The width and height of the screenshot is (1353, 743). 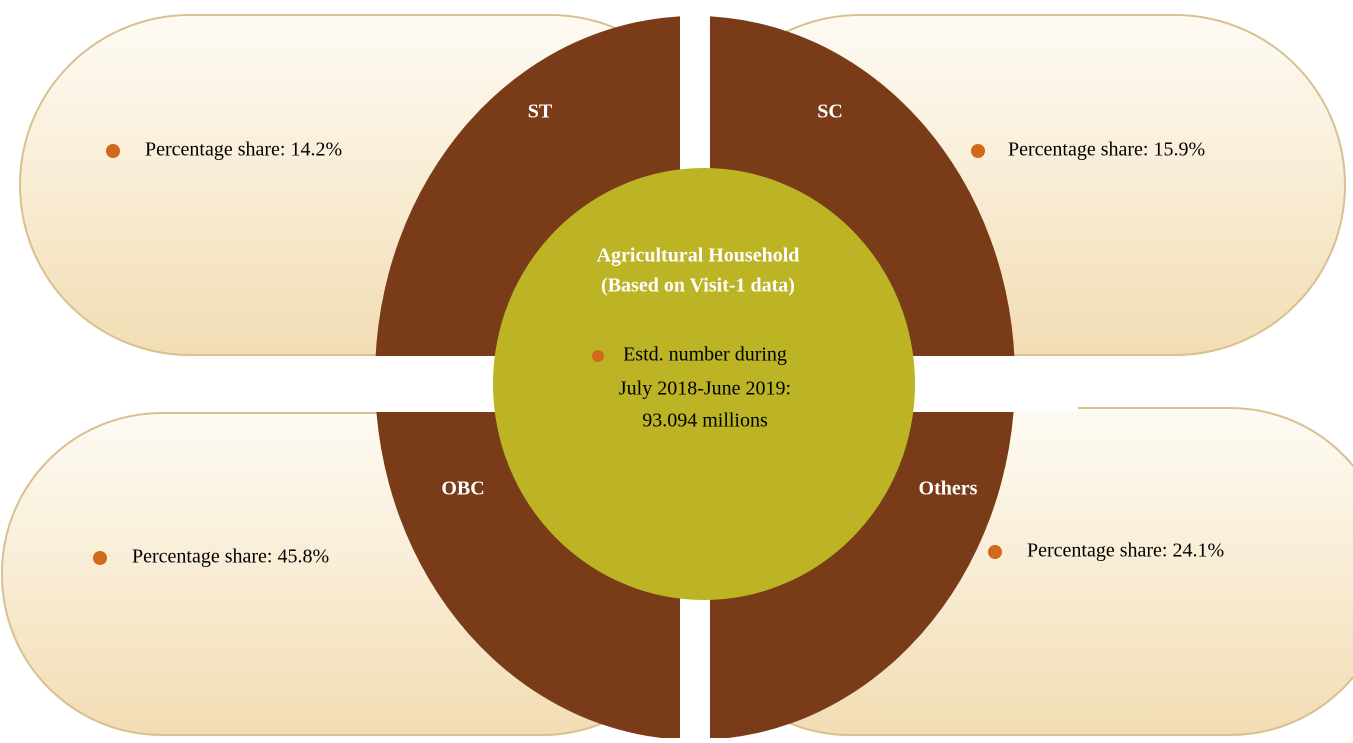 I want to click on label: SC, so click(x=830, y=112).